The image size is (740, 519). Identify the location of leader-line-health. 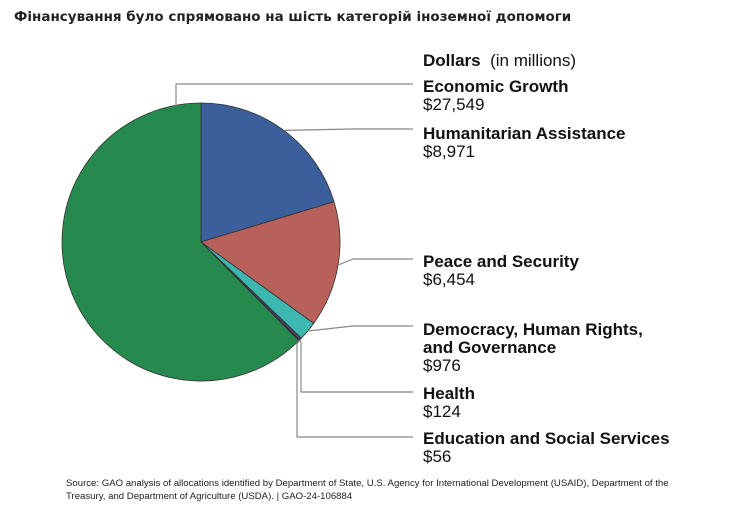
(356, 366).